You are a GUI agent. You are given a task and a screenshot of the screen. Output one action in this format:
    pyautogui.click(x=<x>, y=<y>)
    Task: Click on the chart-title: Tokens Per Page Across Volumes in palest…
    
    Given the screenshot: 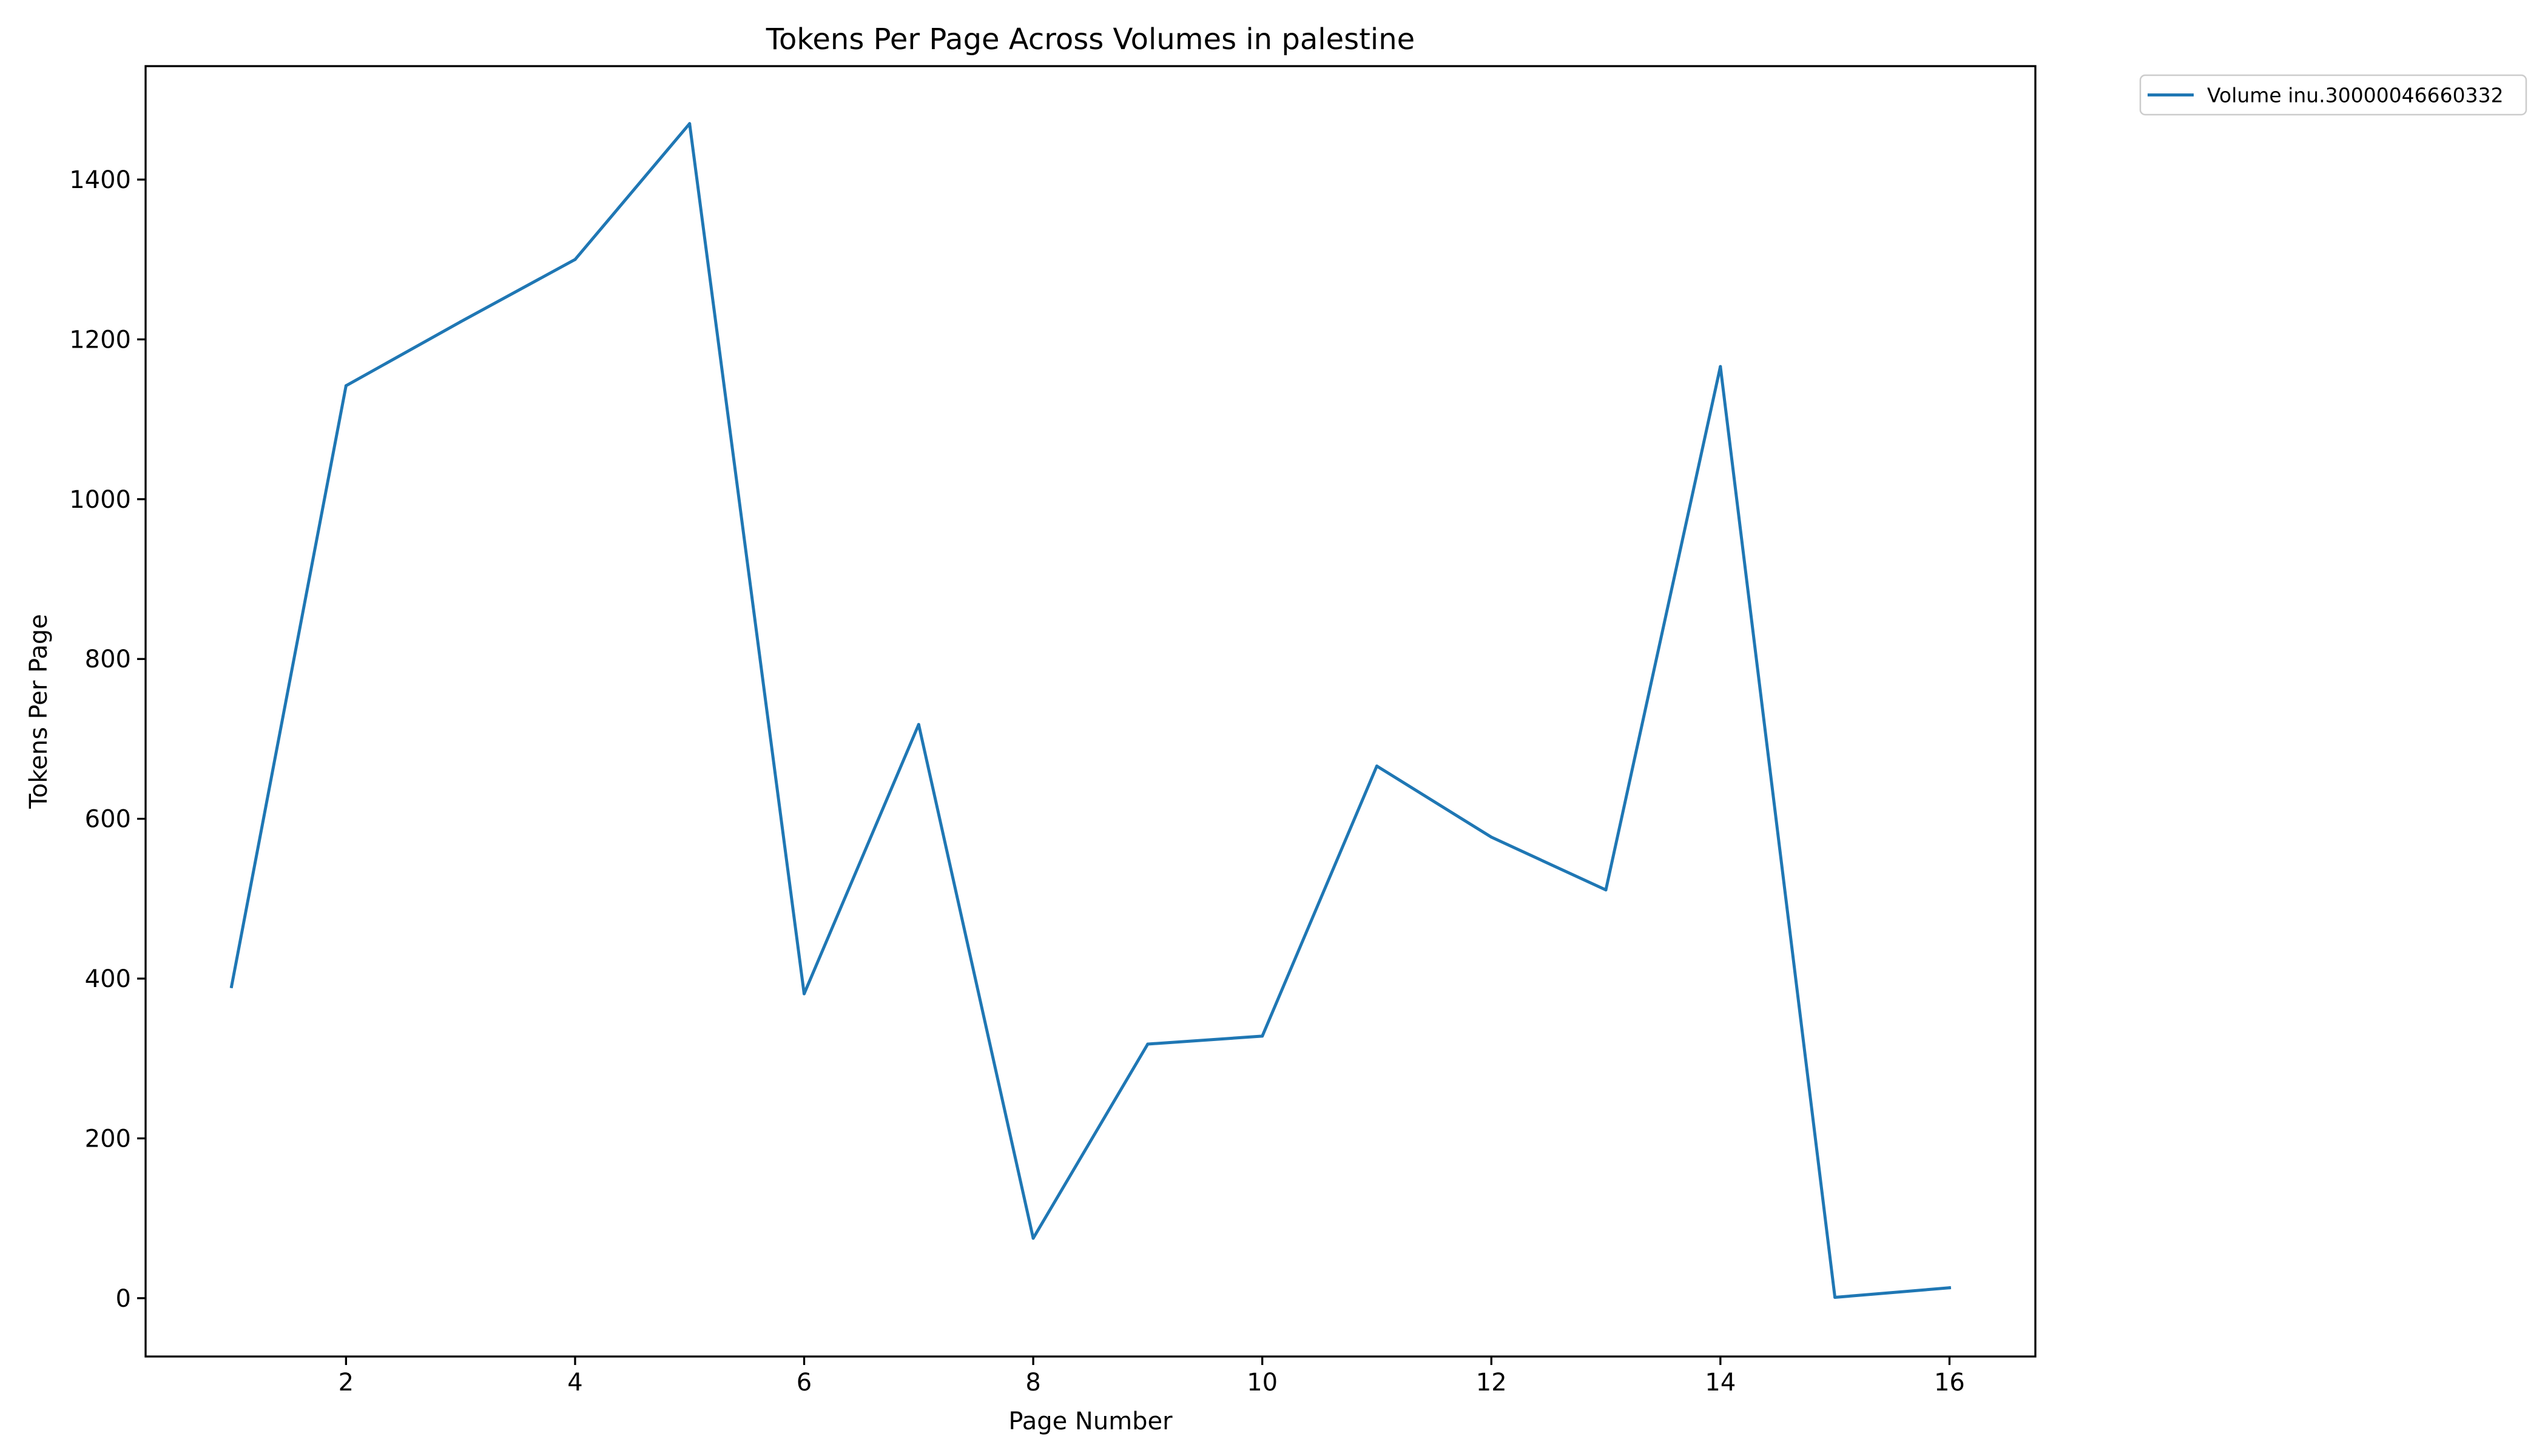 What is the action you would take?
    pyautogui.click(x=1090, y=39)
    